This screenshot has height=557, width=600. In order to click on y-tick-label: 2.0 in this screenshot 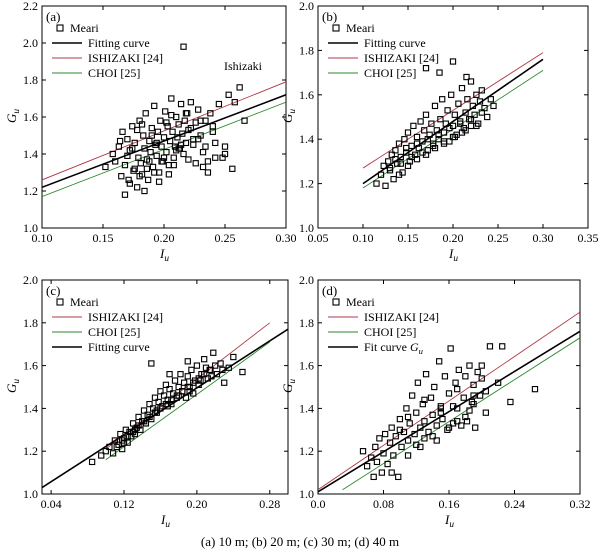, I will do `click(306, 6)`.